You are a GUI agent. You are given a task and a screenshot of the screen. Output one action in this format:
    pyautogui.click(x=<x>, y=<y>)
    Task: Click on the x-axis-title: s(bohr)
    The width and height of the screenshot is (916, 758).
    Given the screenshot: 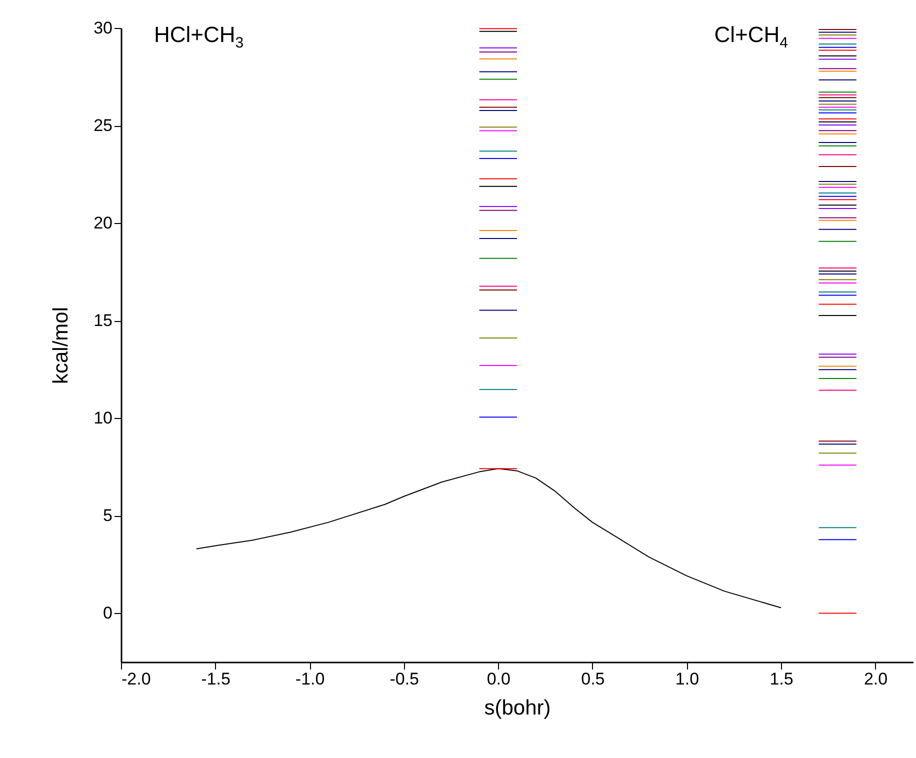 What is the action you would take?
    pyautogui.click(x=517, y=708)
    